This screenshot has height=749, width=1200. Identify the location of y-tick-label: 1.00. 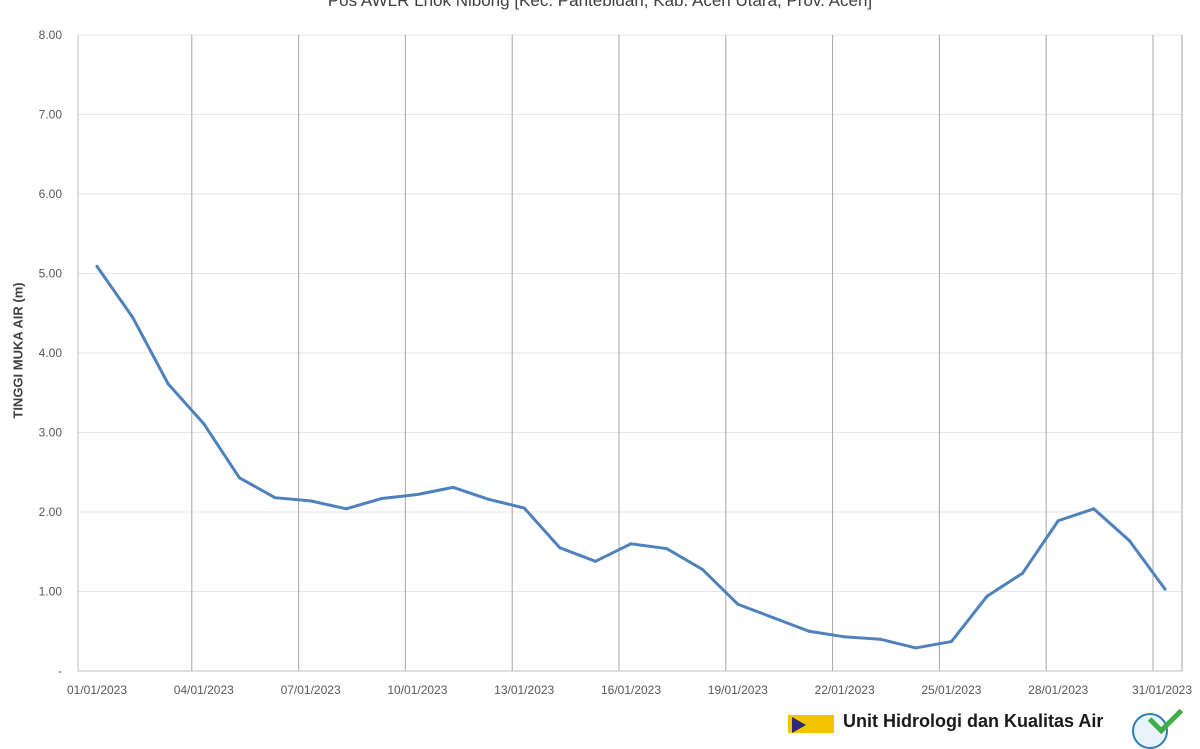
(51, 592).